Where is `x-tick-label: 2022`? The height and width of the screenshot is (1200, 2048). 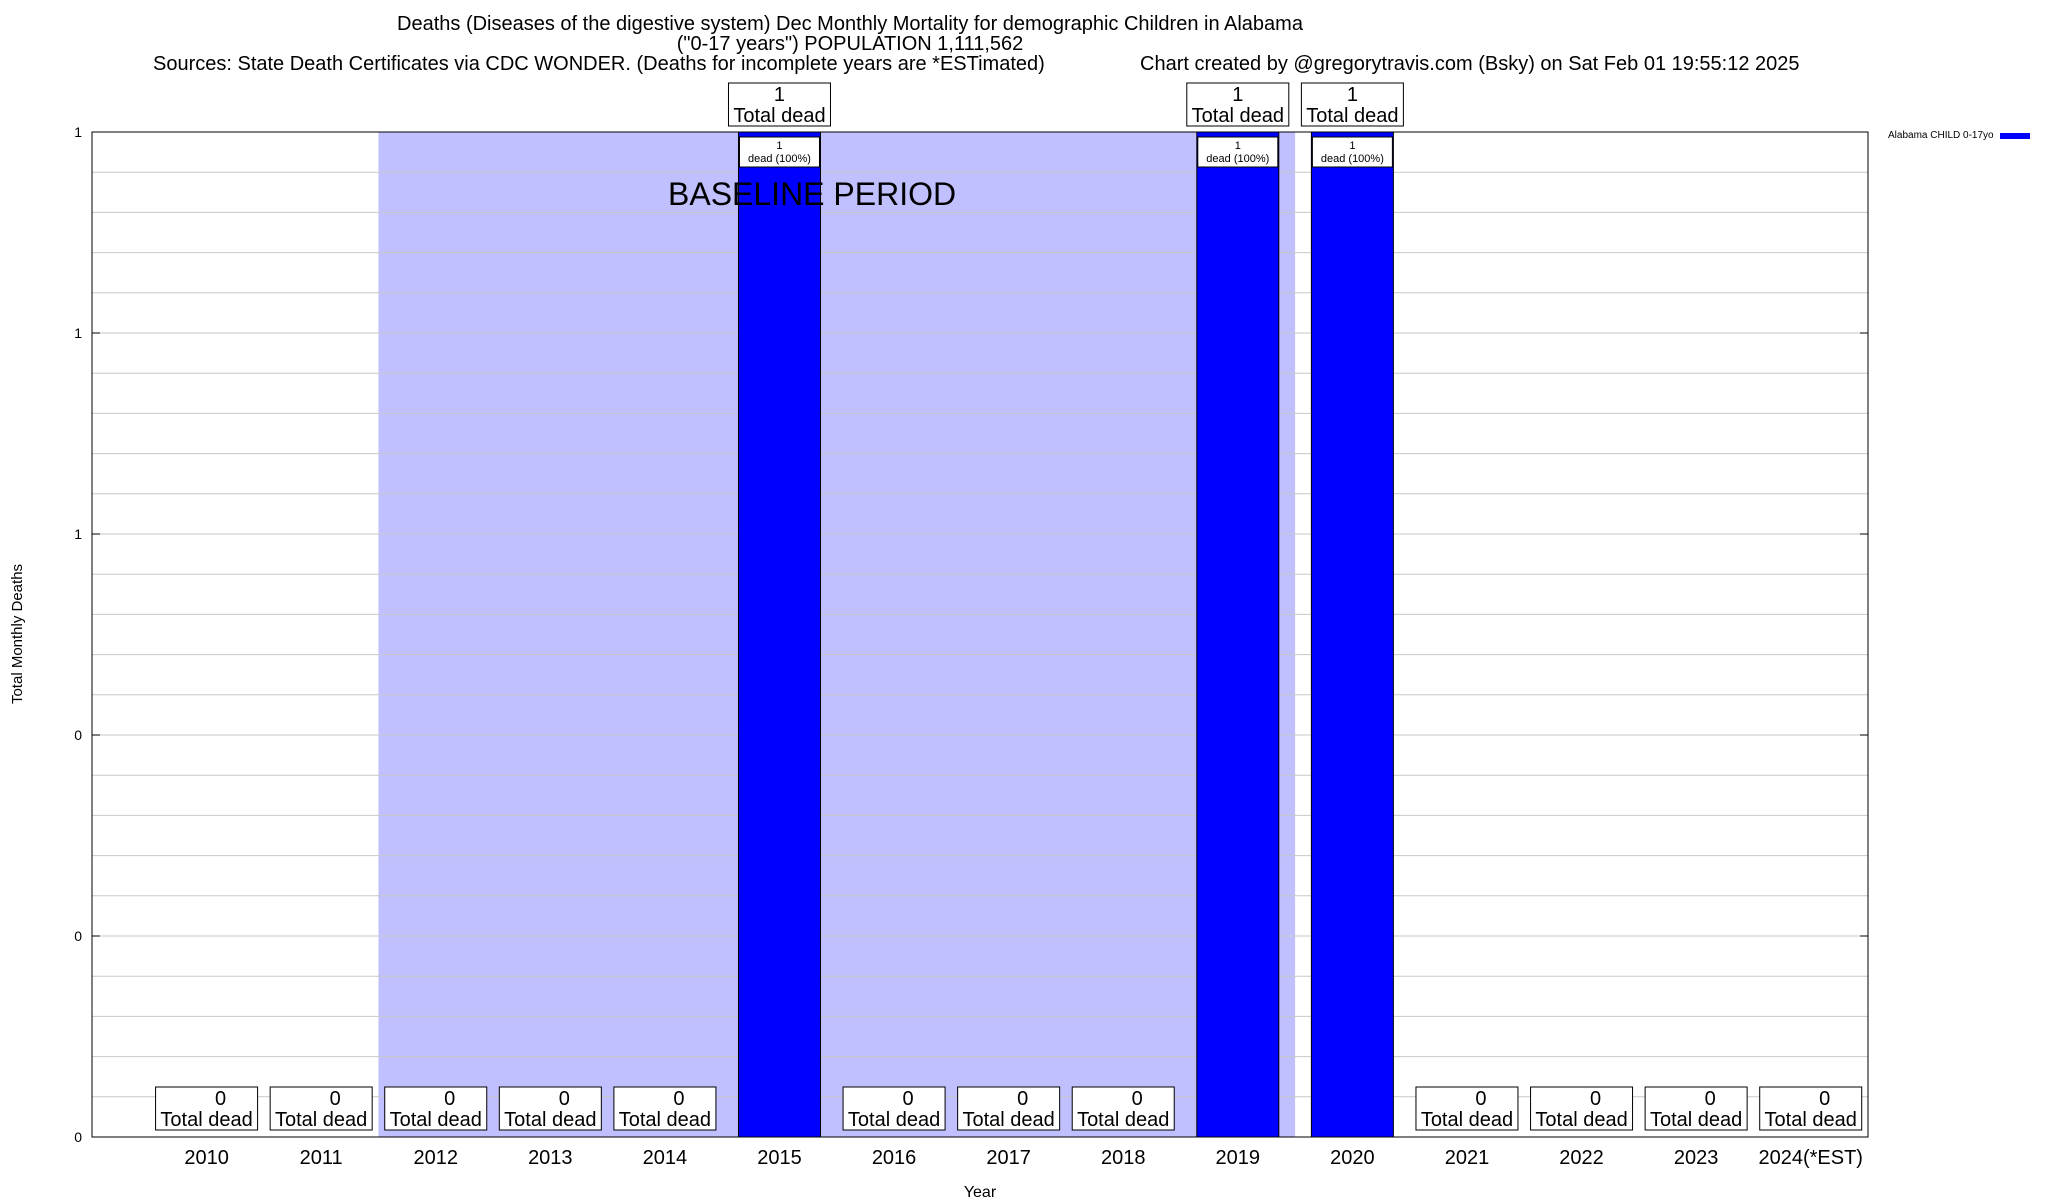
x-tick-label: 2022 is located at coordinates (1581, 1158).